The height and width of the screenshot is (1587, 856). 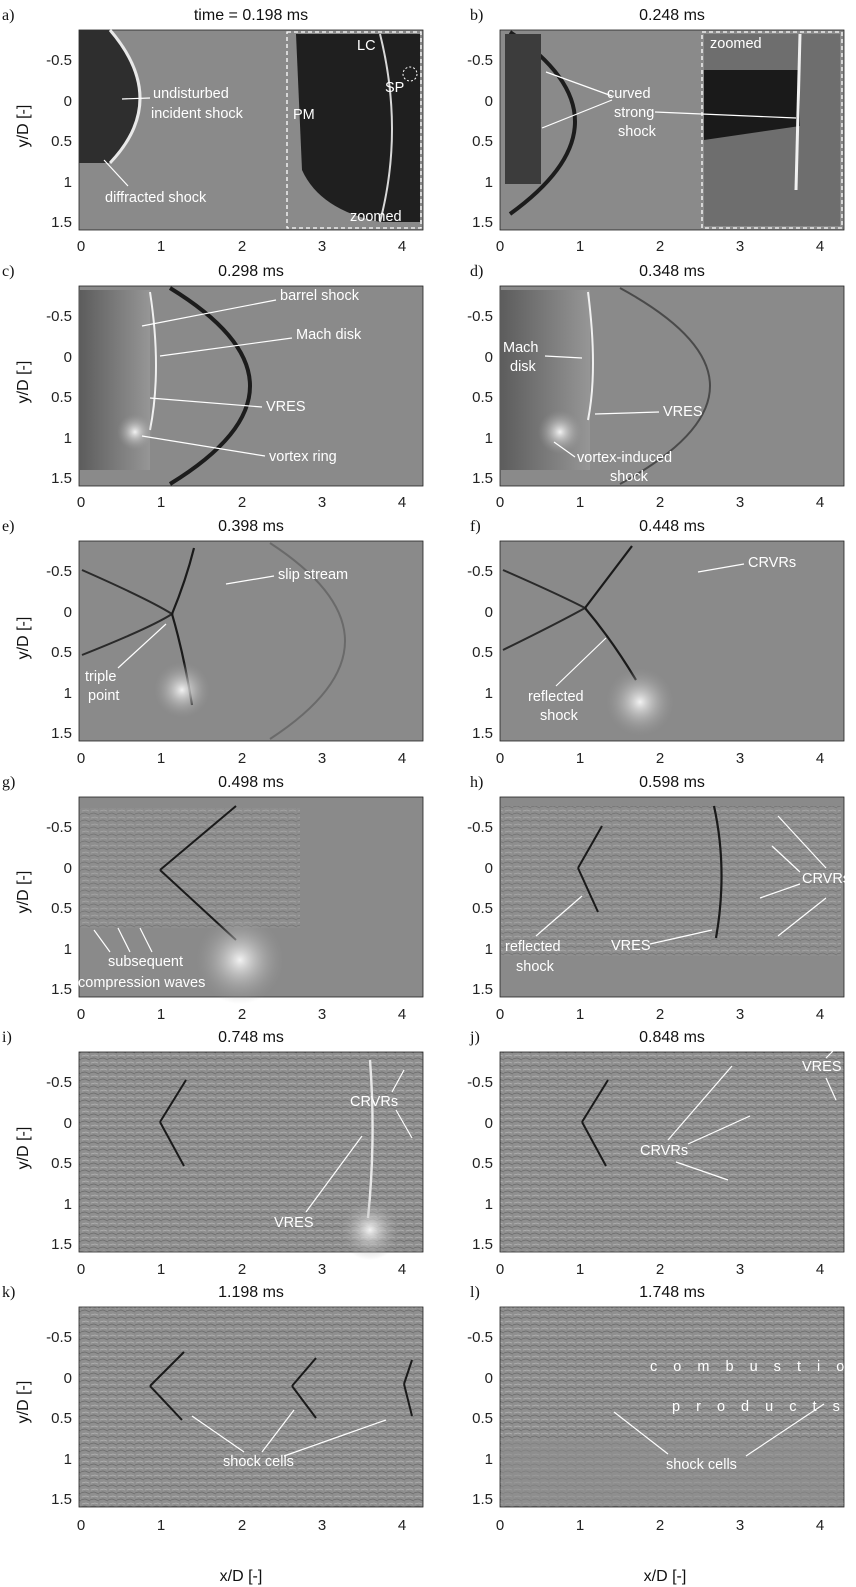 I want to click on annotation: incident shock, so click(x=197, y=114).